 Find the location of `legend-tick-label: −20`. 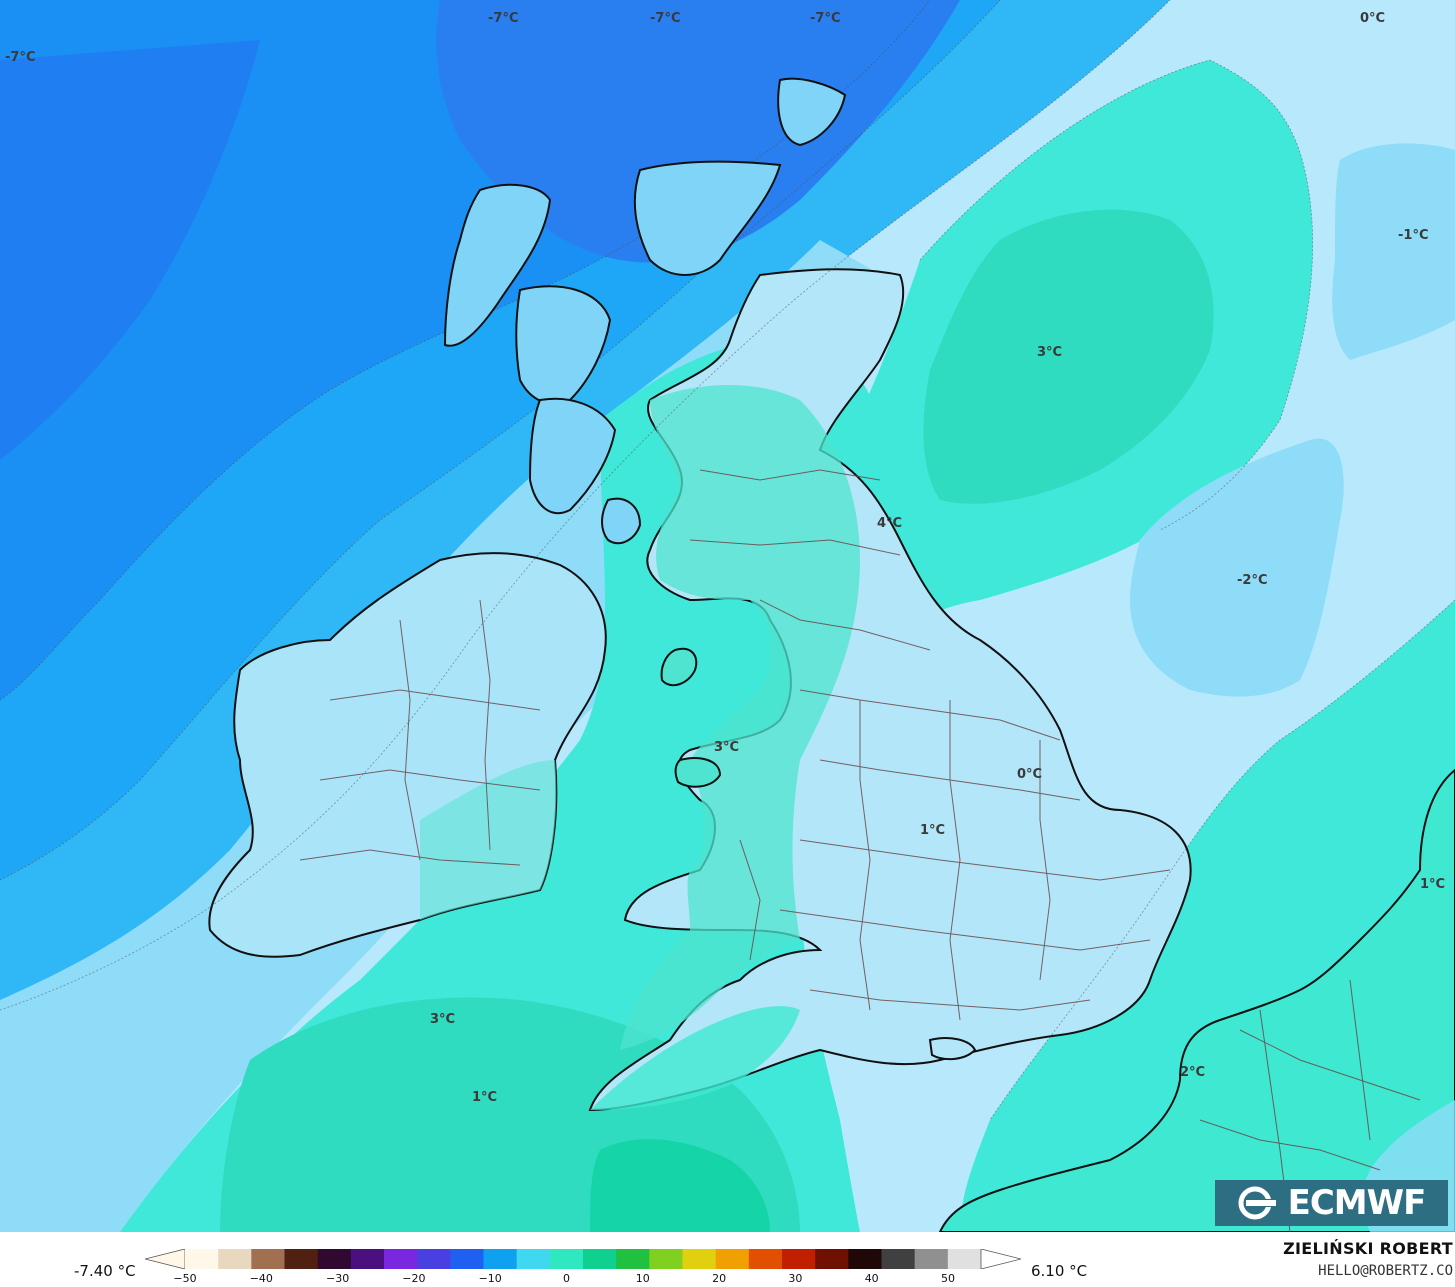

legend-tick-label: −20 is located at coordinates (414, 1278).